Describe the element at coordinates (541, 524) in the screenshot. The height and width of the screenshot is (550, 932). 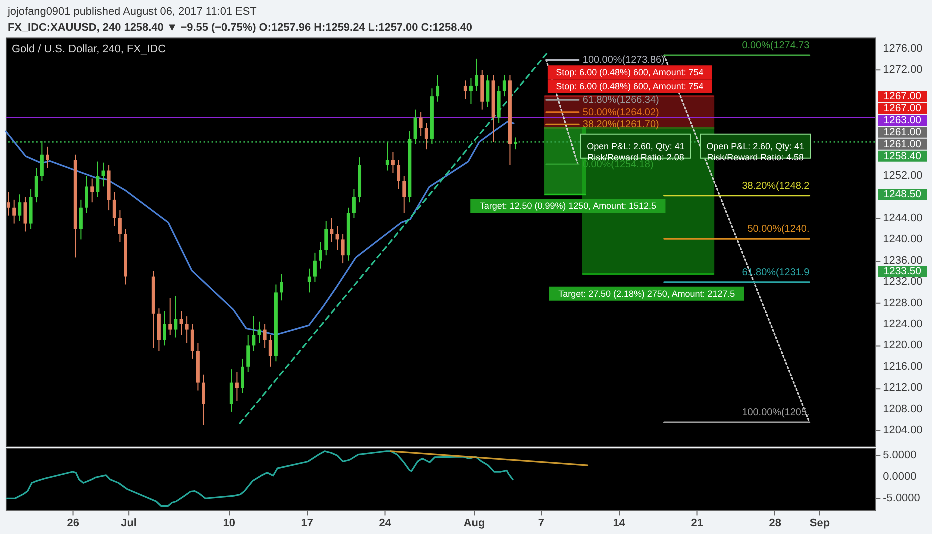
I see `x-tick-label: 7` at that location.